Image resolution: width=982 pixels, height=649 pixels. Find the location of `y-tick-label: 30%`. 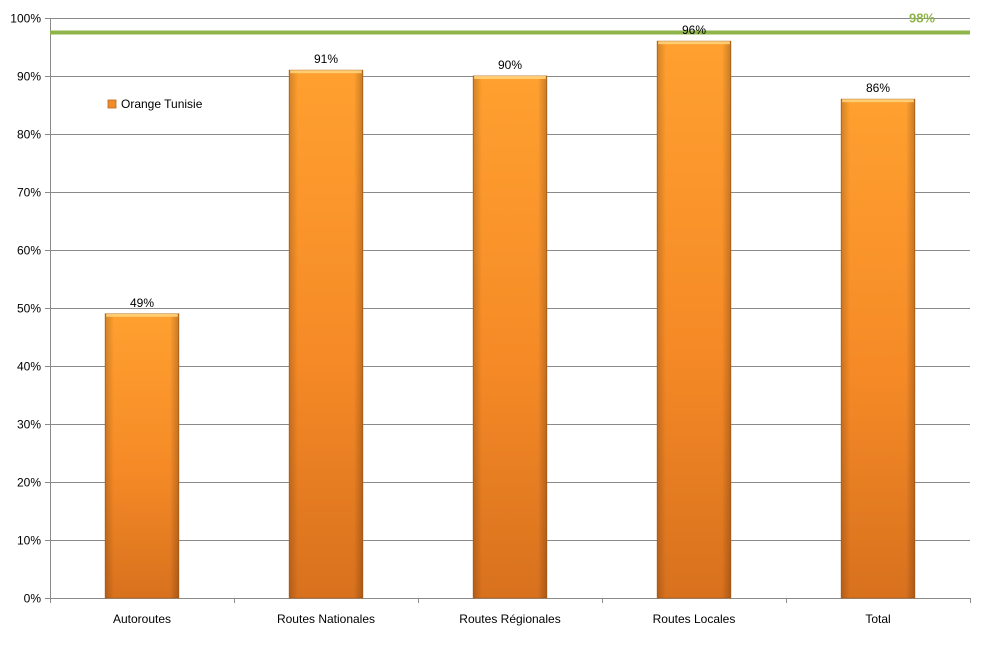

y-tick-label: 30% is located at coordinates (29, 425).